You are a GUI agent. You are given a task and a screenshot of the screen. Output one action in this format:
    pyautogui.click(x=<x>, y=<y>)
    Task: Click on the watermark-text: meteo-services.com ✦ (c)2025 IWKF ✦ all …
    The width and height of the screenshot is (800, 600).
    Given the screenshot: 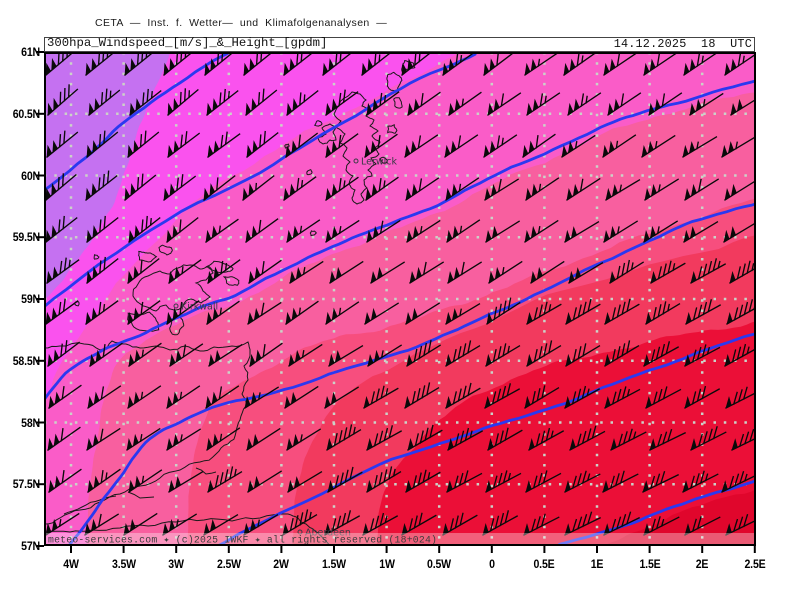 What is the action you would take?
    pyautogui.click(x=242, y=540)
    